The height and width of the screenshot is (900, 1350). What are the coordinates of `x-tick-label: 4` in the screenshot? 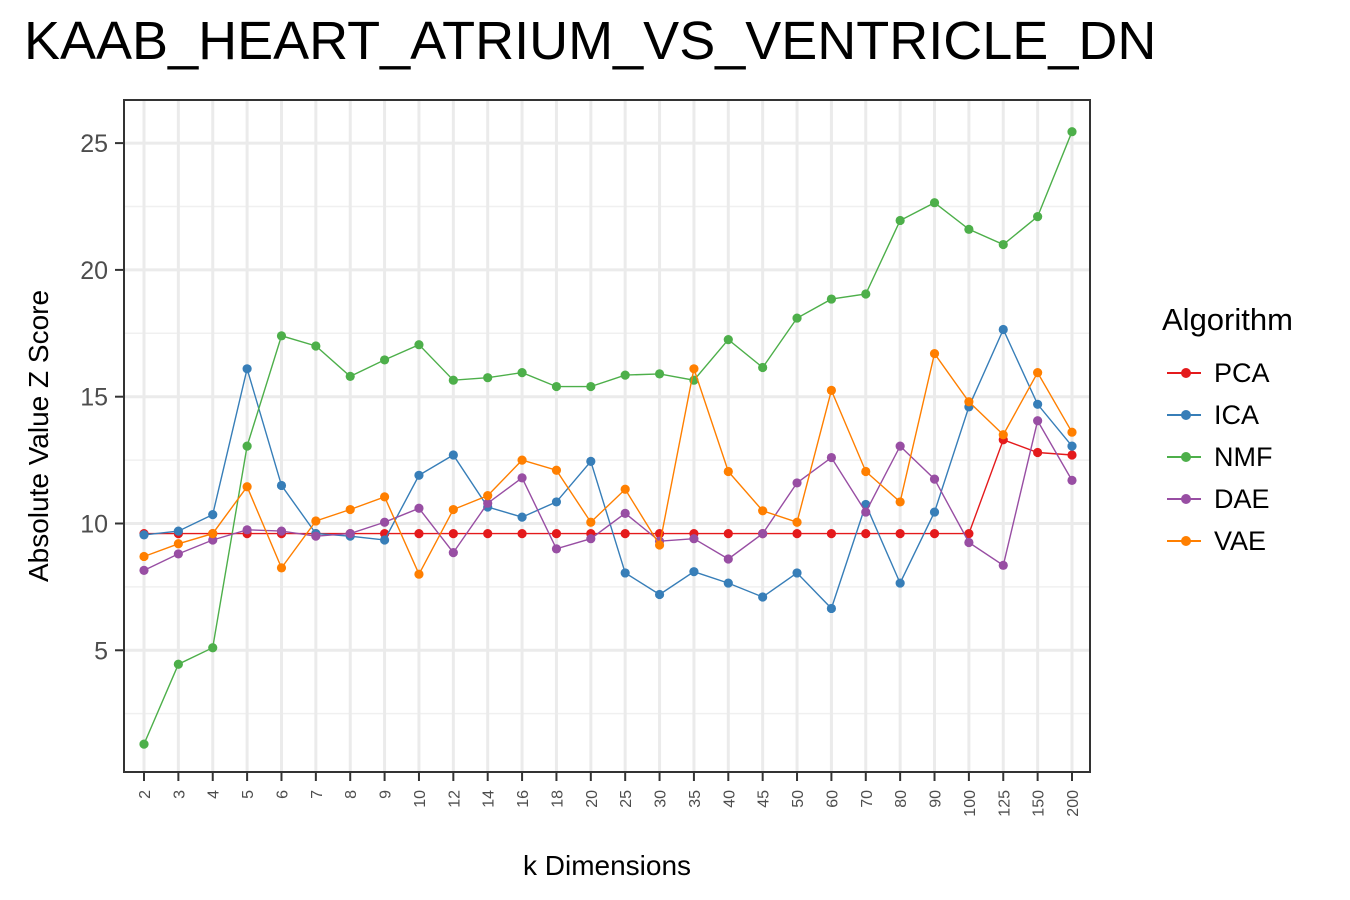 It's located at (214, 794).